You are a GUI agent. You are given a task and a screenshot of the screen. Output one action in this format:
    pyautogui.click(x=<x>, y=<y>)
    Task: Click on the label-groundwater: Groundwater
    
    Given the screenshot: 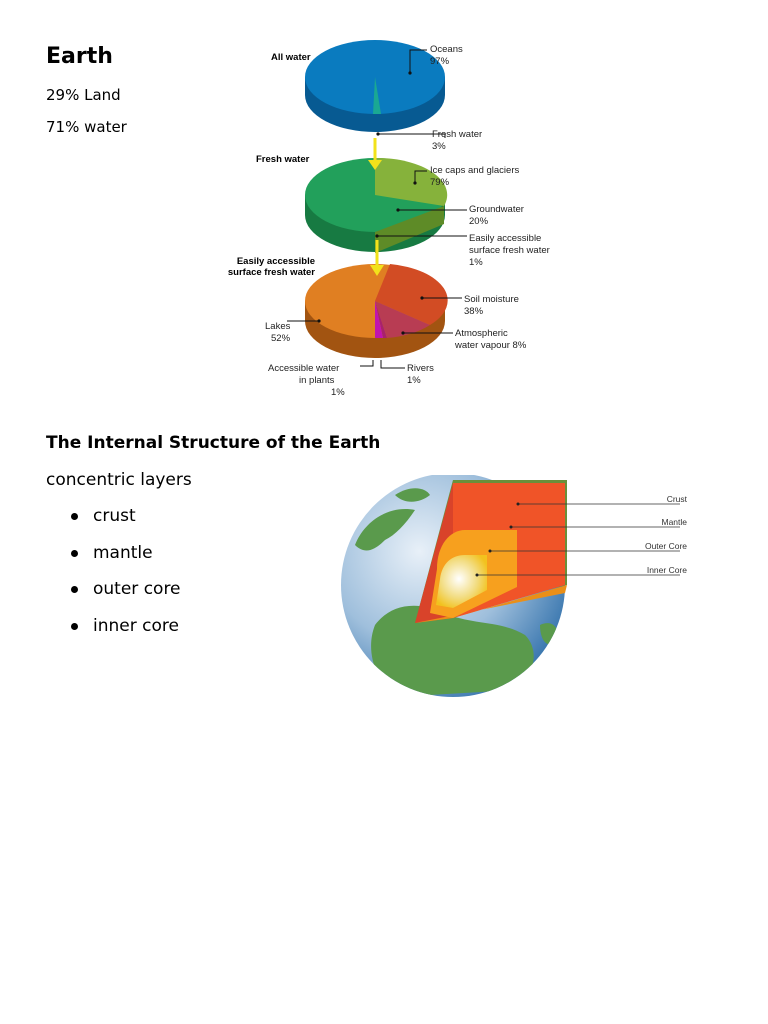 What is the action you would take?
    pyautogui.click(x=496, y=209)
    